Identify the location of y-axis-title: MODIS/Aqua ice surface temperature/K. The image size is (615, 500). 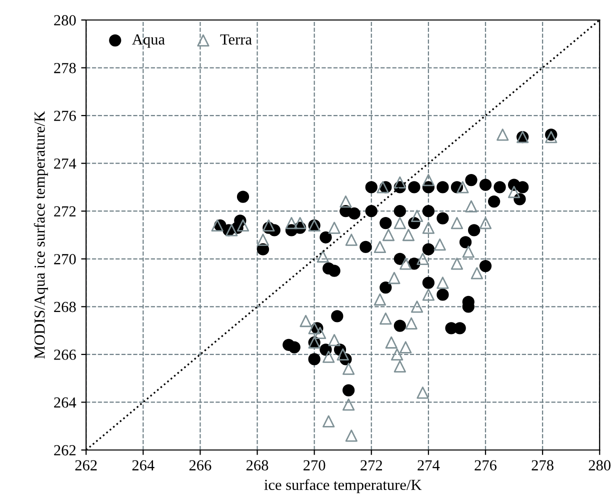
(41, 235).